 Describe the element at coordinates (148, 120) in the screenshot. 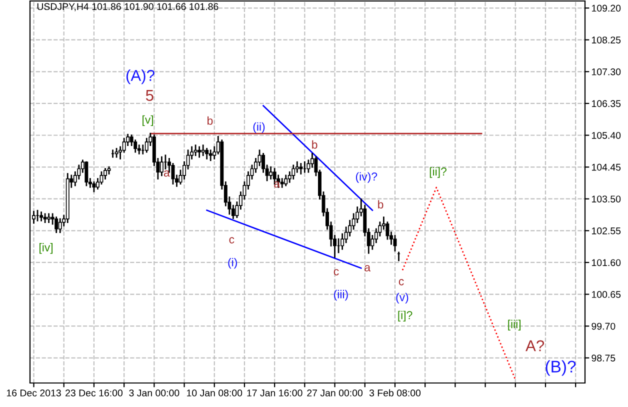

I see `annotation: [v]` at that location.